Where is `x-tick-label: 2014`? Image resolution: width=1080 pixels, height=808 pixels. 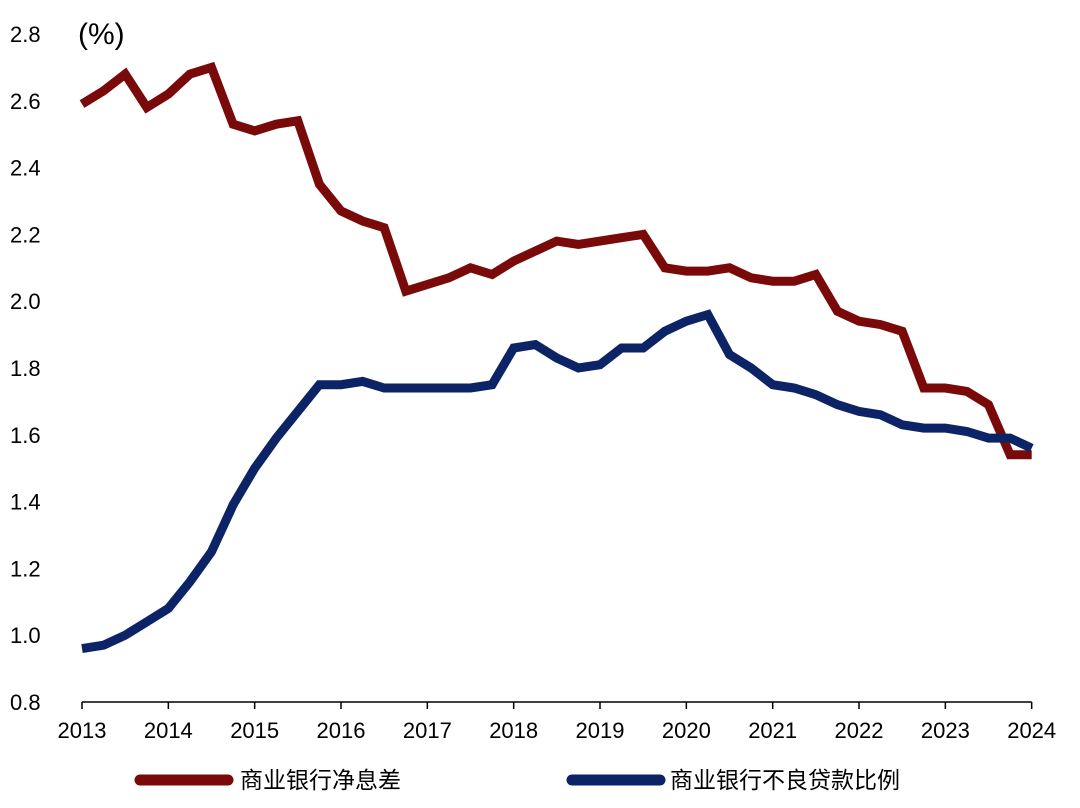
x-tick-label: 2014 is located at coordinates (168, 730).